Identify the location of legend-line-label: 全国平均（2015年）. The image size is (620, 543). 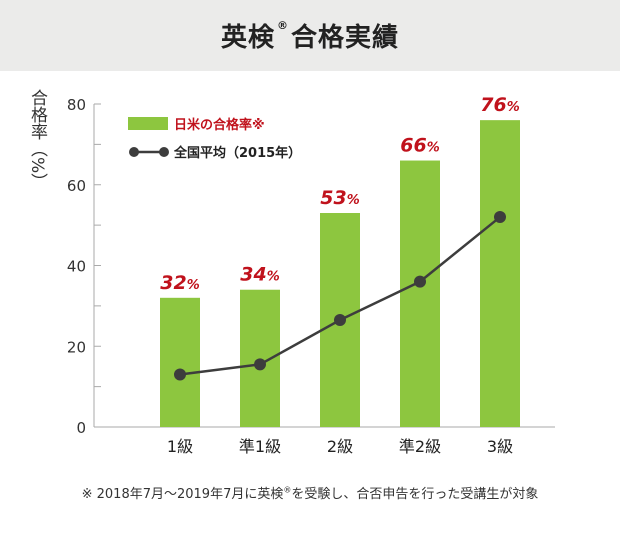
(237, 153).